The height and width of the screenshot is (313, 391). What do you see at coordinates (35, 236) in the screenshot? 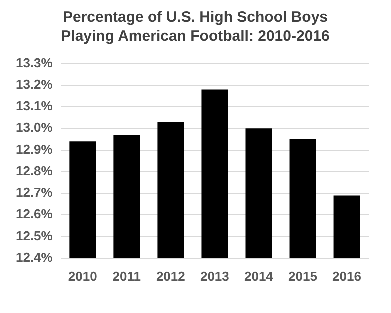
I see `y-tick-label: 12.5%` at bounding box center [35, 236].